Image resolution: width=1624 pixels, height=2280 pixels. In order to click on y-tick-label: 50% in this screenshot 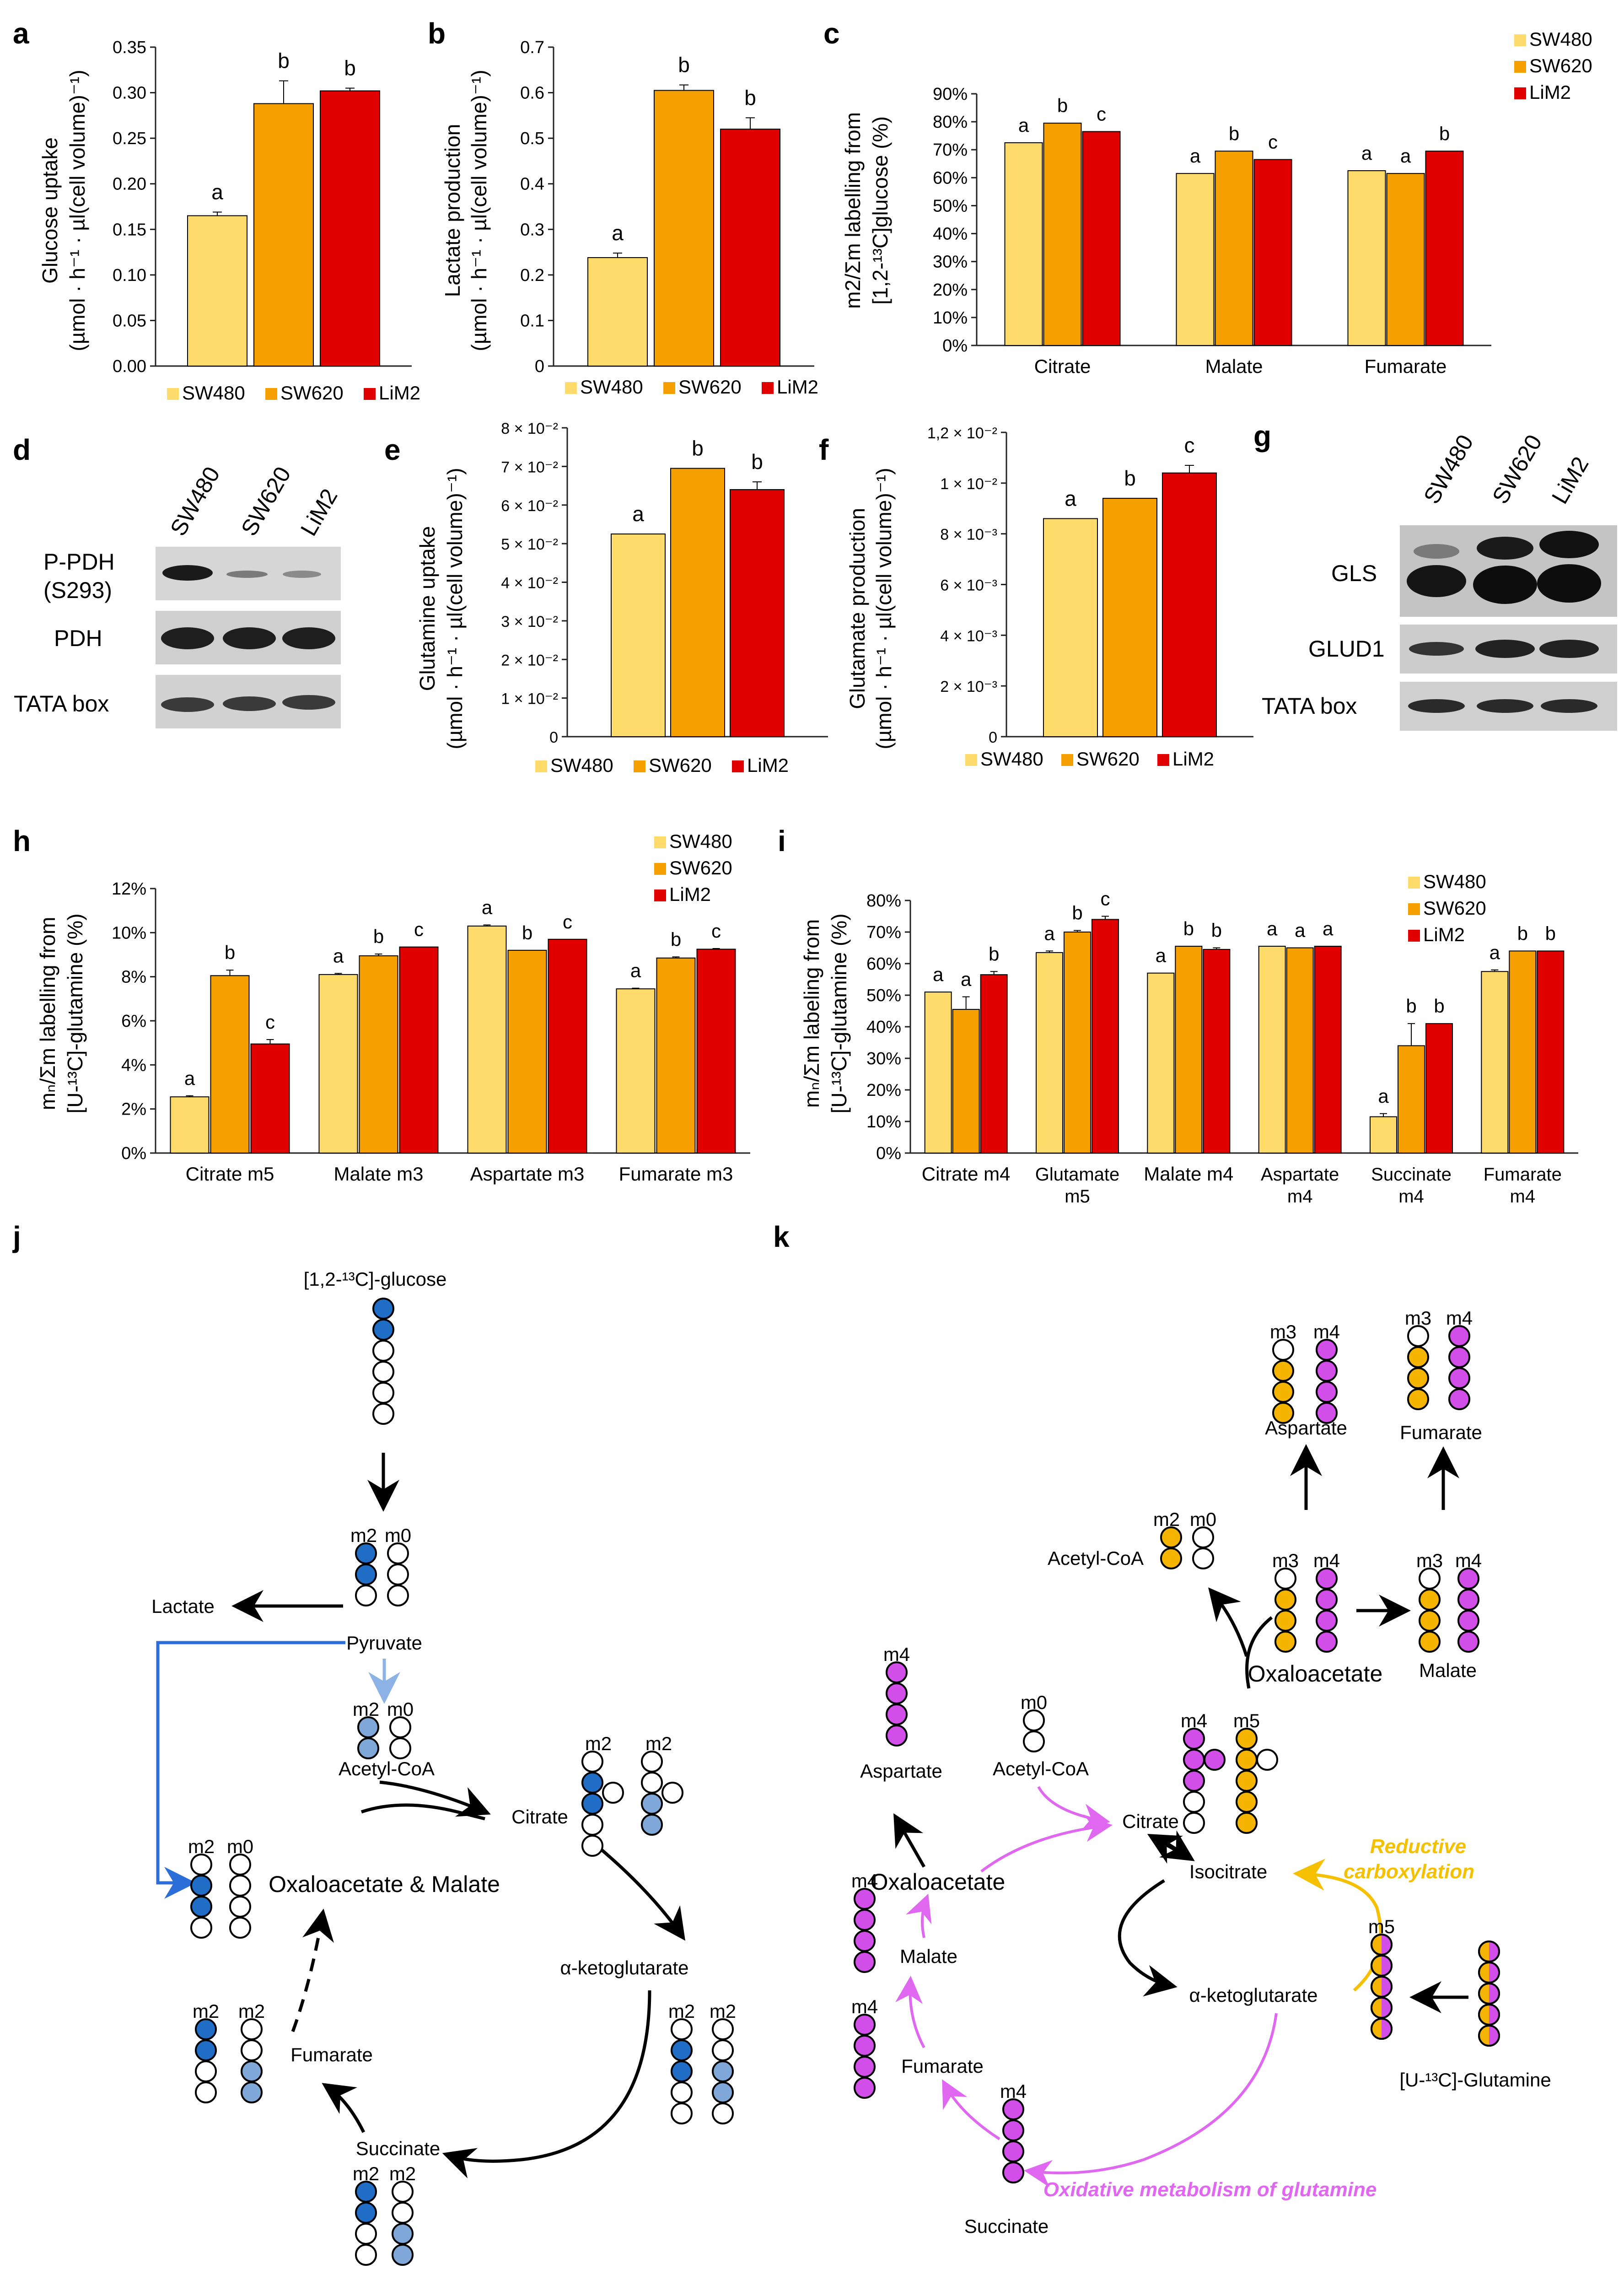, I will do `click(950, 206)`.